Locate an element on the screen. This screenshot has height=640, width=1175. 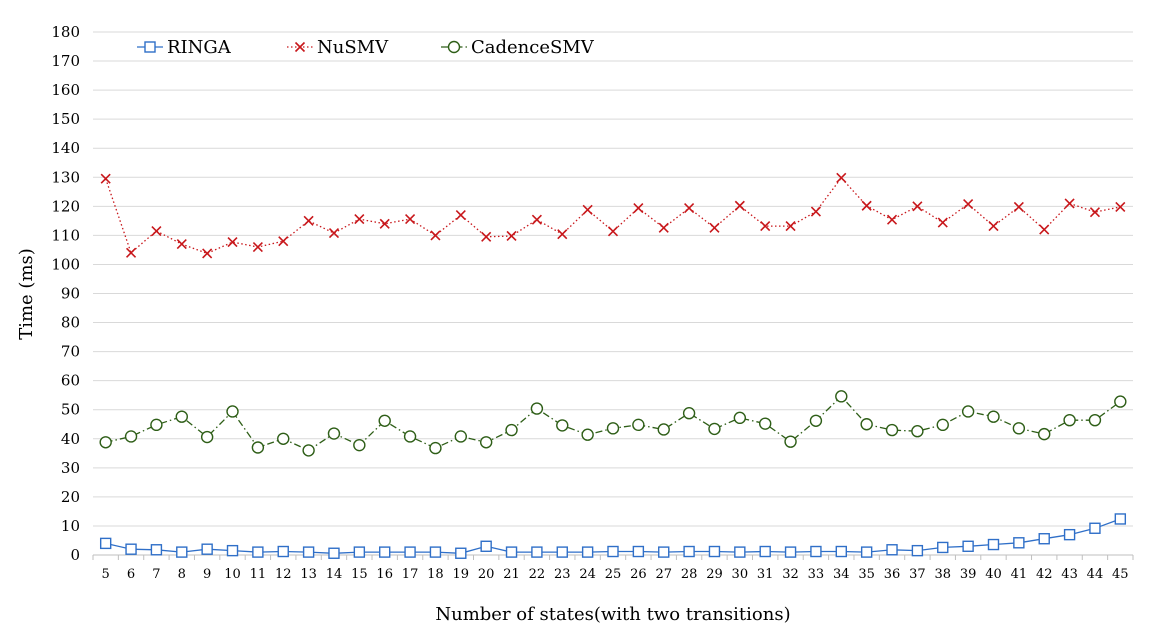
y-tick-label: 70 is located at coordinates (70, 352).